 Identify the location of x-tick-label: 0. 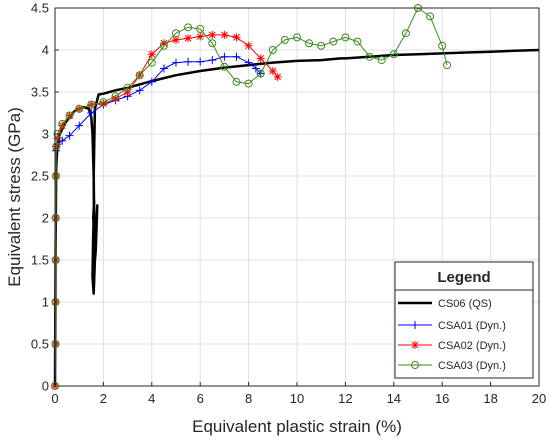
(54, 398).